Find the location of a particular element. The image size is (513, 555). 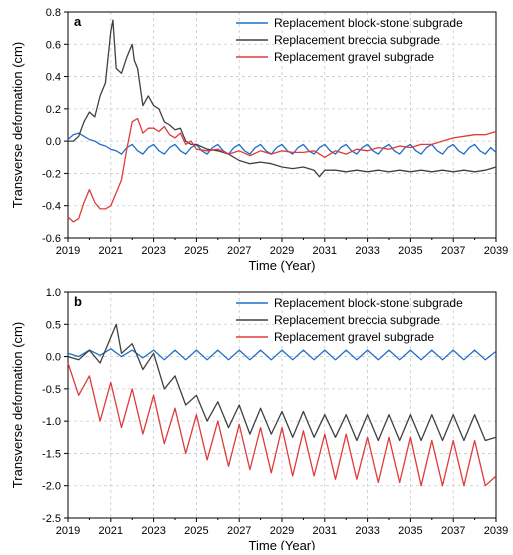

y-tick-label: -0.5 is located at coordinates (51, 390).